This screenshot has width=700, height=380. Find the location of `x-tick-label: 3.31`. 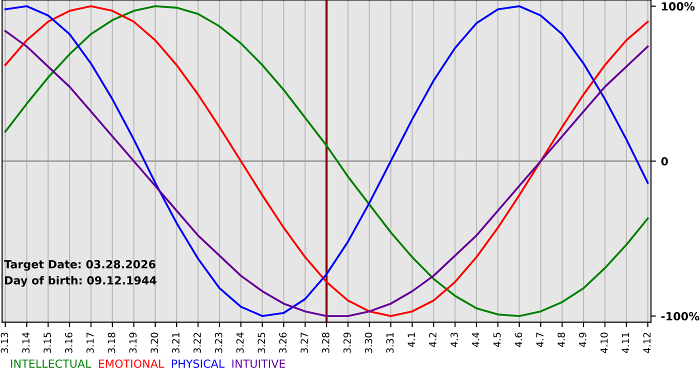

x-tick-label: 3.31 is located at coordinates (390, 342).